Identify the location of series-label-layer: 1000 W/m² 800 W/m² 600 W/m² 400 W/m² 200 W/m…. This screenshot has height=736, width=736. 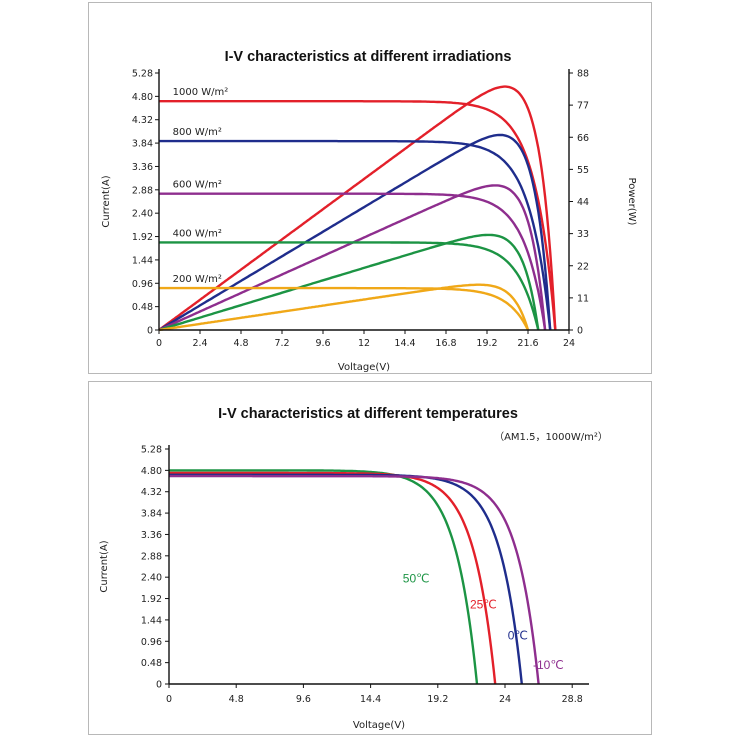
(201, 186).